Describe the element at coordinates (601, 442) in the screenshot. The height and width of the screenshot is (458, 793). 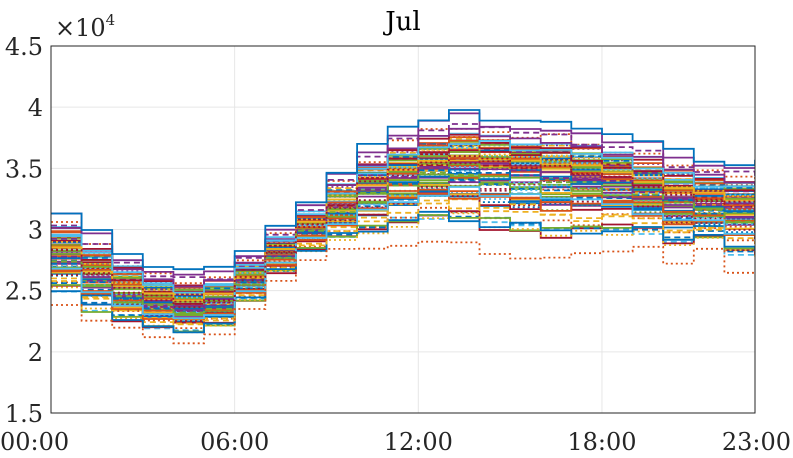
I see `x-tick-label: 18:00` at that location.